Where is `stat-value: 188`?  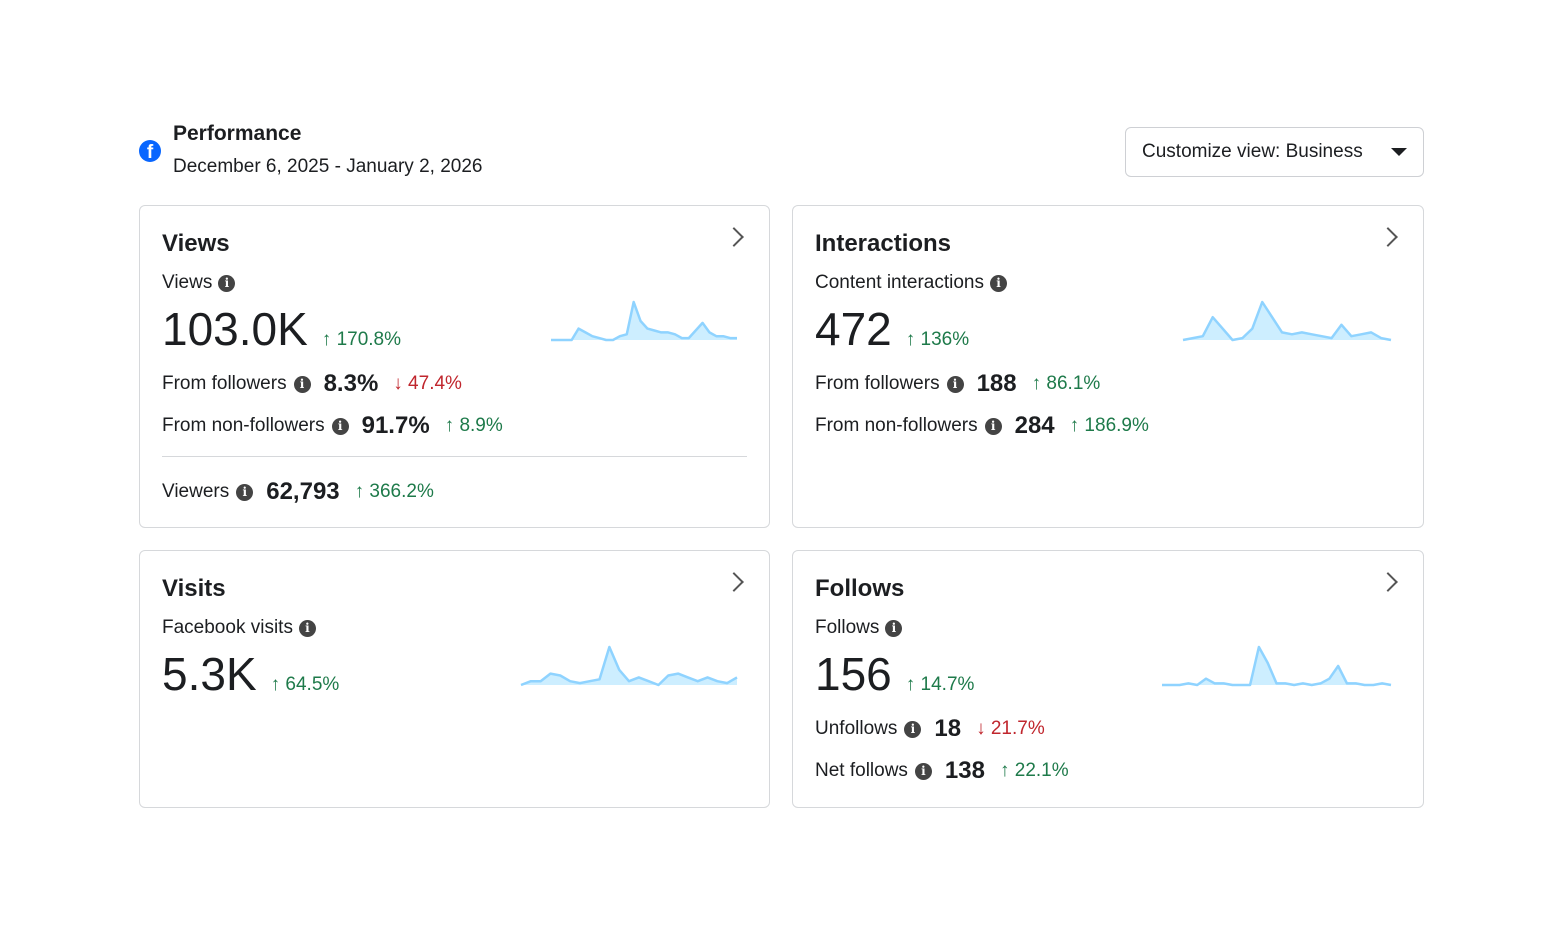
stat-value: 188 is located at coordinates (996, 383).